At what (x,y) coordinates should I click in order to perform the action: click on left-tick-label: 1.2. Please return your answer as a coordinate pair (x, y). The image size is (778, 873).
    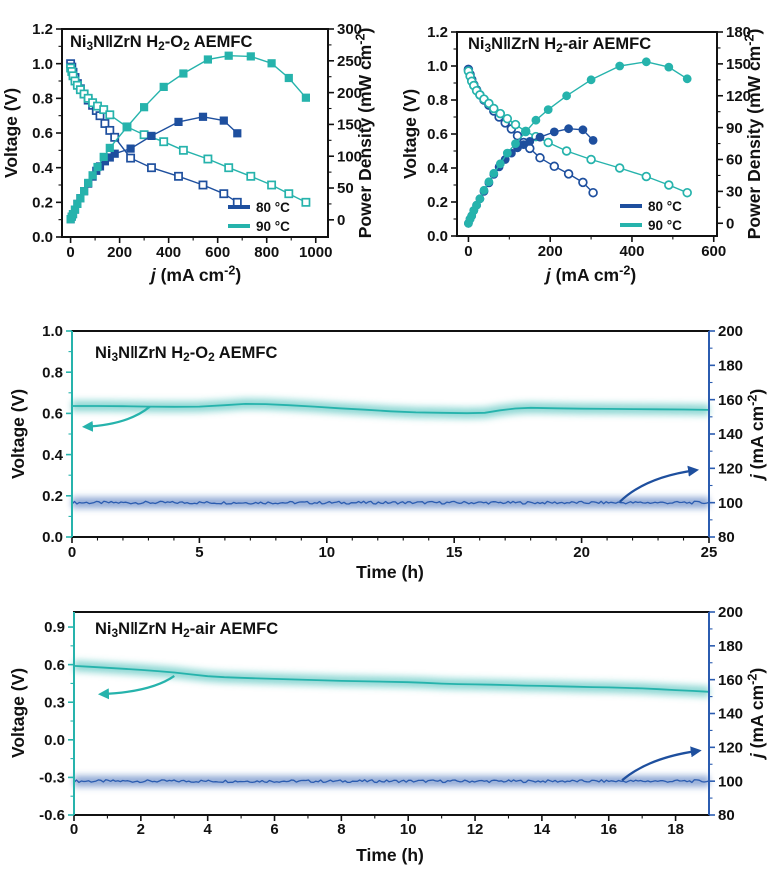
    Looking at the image, I should click on (42, 29).